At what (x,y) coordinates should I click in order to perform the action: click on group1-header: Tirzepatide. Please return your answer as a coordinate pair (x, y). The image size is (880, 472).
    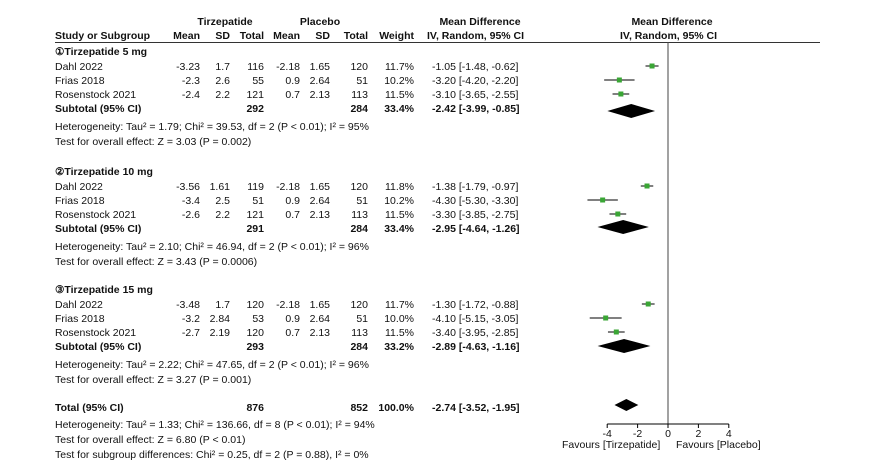
    Looking at the image, I should click on (225, 22).